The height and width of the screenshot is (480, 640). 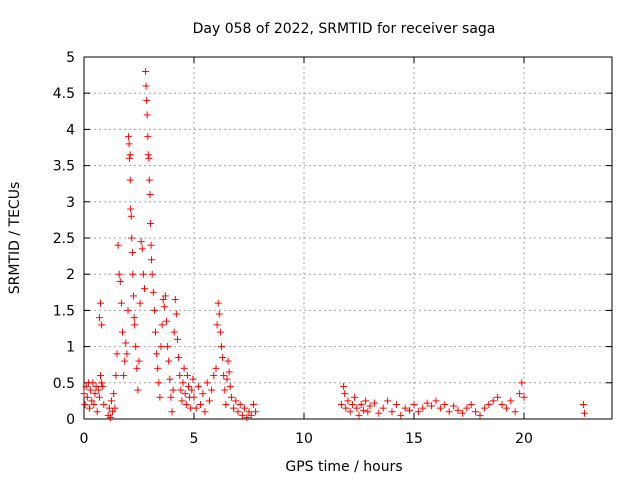 I want to click on y-tick-label: 4.5, so click(x=64, y=94).